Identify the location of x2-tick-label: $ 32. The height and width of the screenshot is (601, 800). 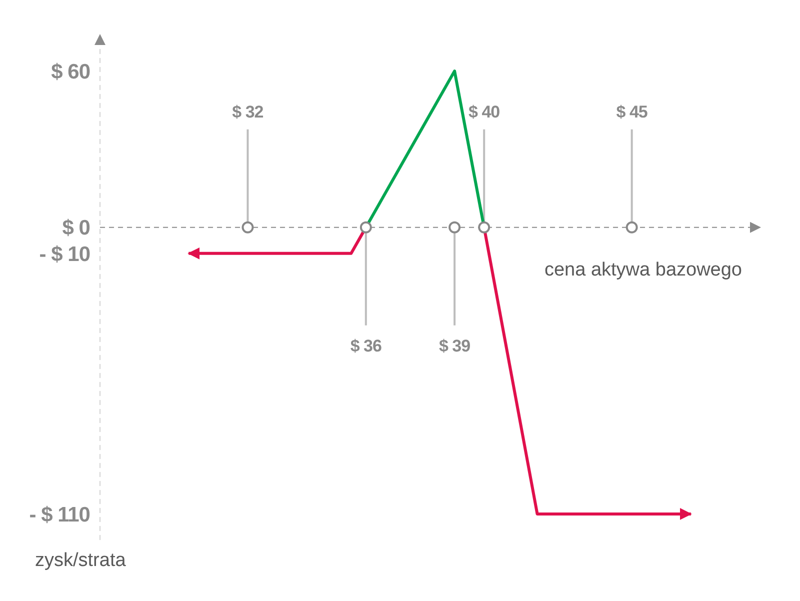
(248, 112).